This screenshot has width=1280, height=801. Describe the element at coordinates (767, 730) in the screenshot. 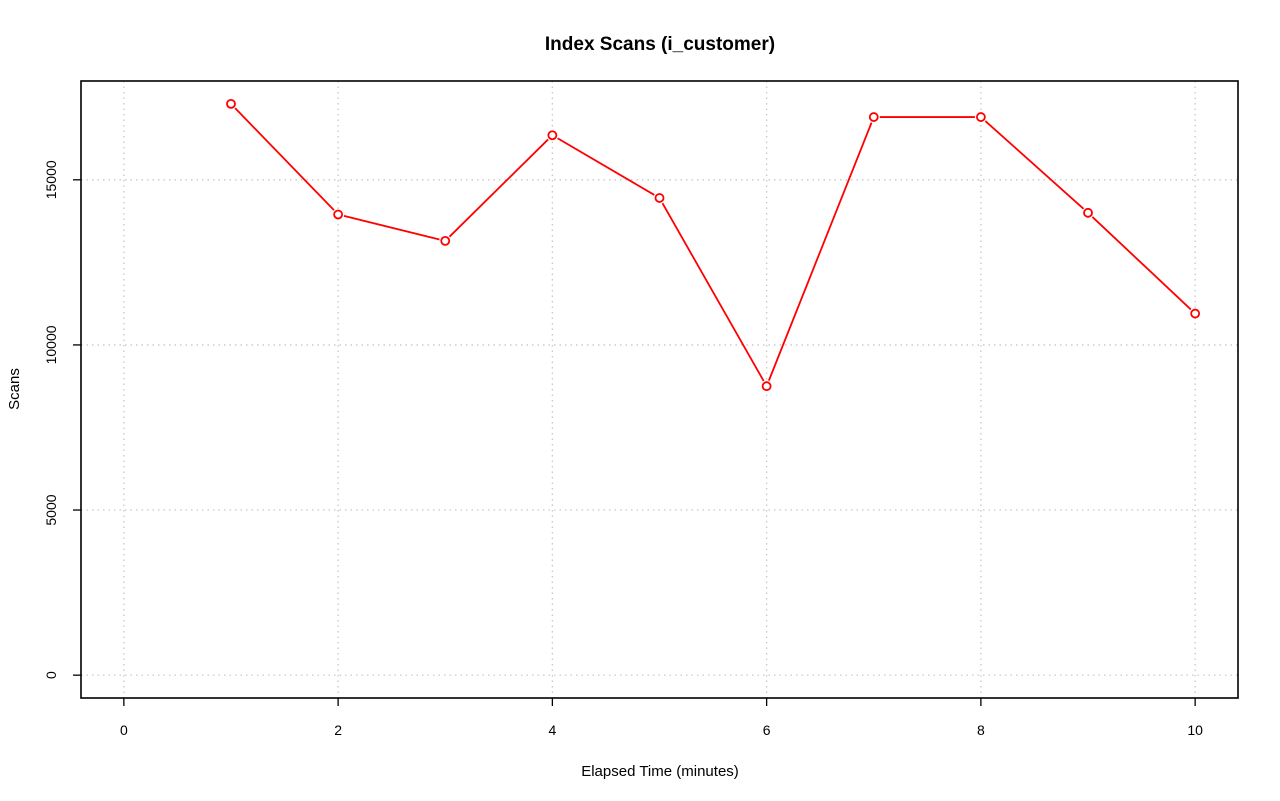

I see `x-tick-label: 6` at that location.